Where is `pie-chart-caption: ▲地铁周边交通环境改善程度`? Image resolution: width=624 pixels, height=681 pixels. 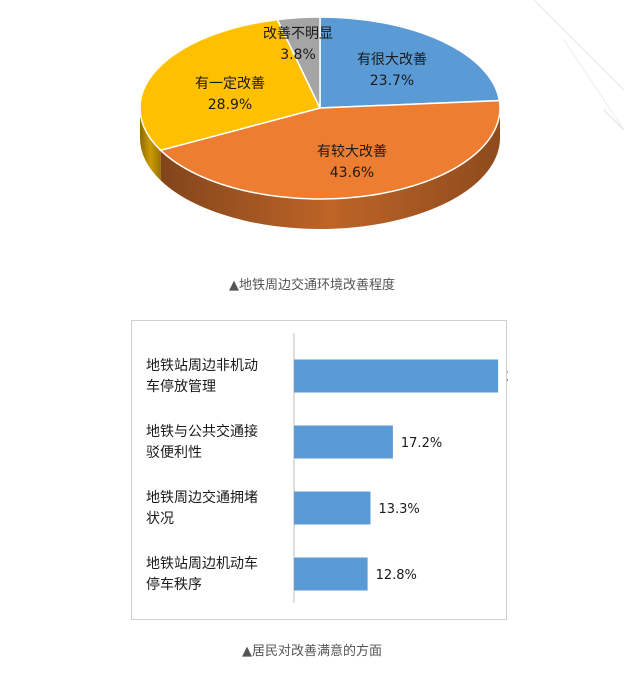 pie-chart-caption: ▲地铁周边交通环境改善程度 is located at coordinates (312, 285).